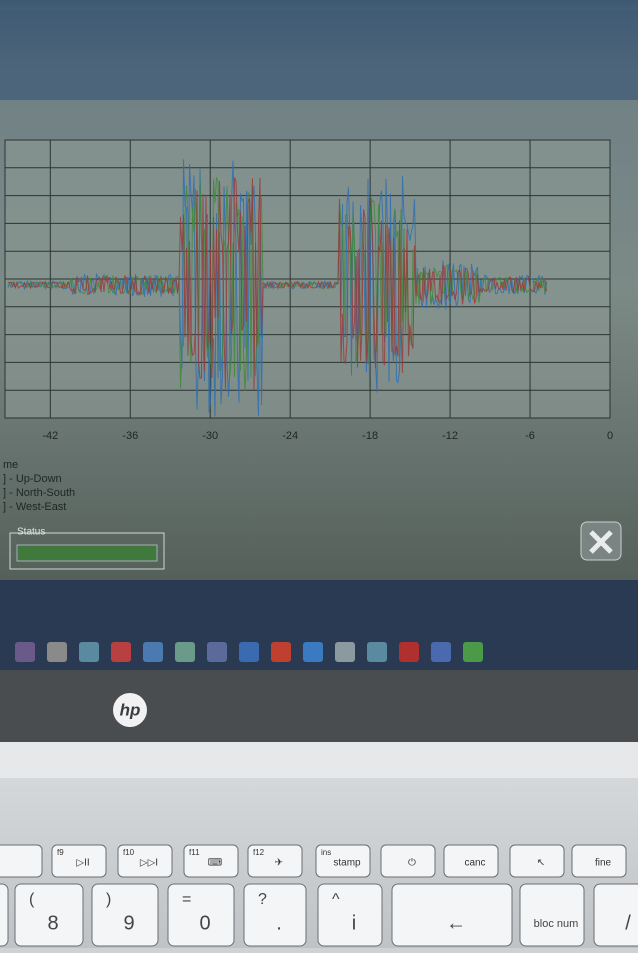  I want to click on key-label: i, so click(354, 923).